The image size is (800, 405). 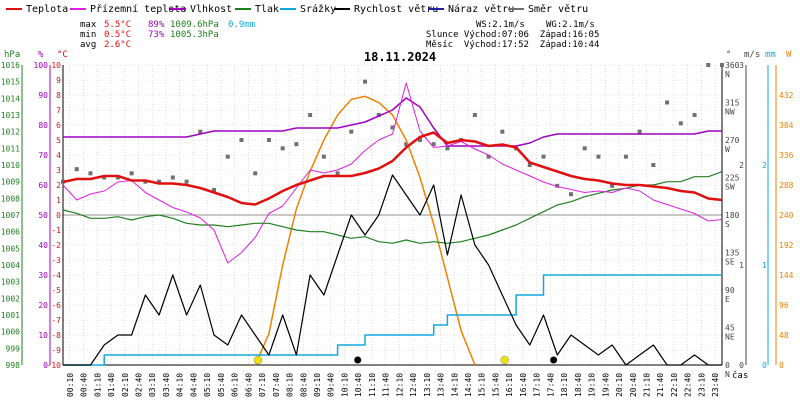 What do you see at coordinates (764, 365) in the screenshot?
I see `rain-tick-label: 0` at bounding box center [764, 365].